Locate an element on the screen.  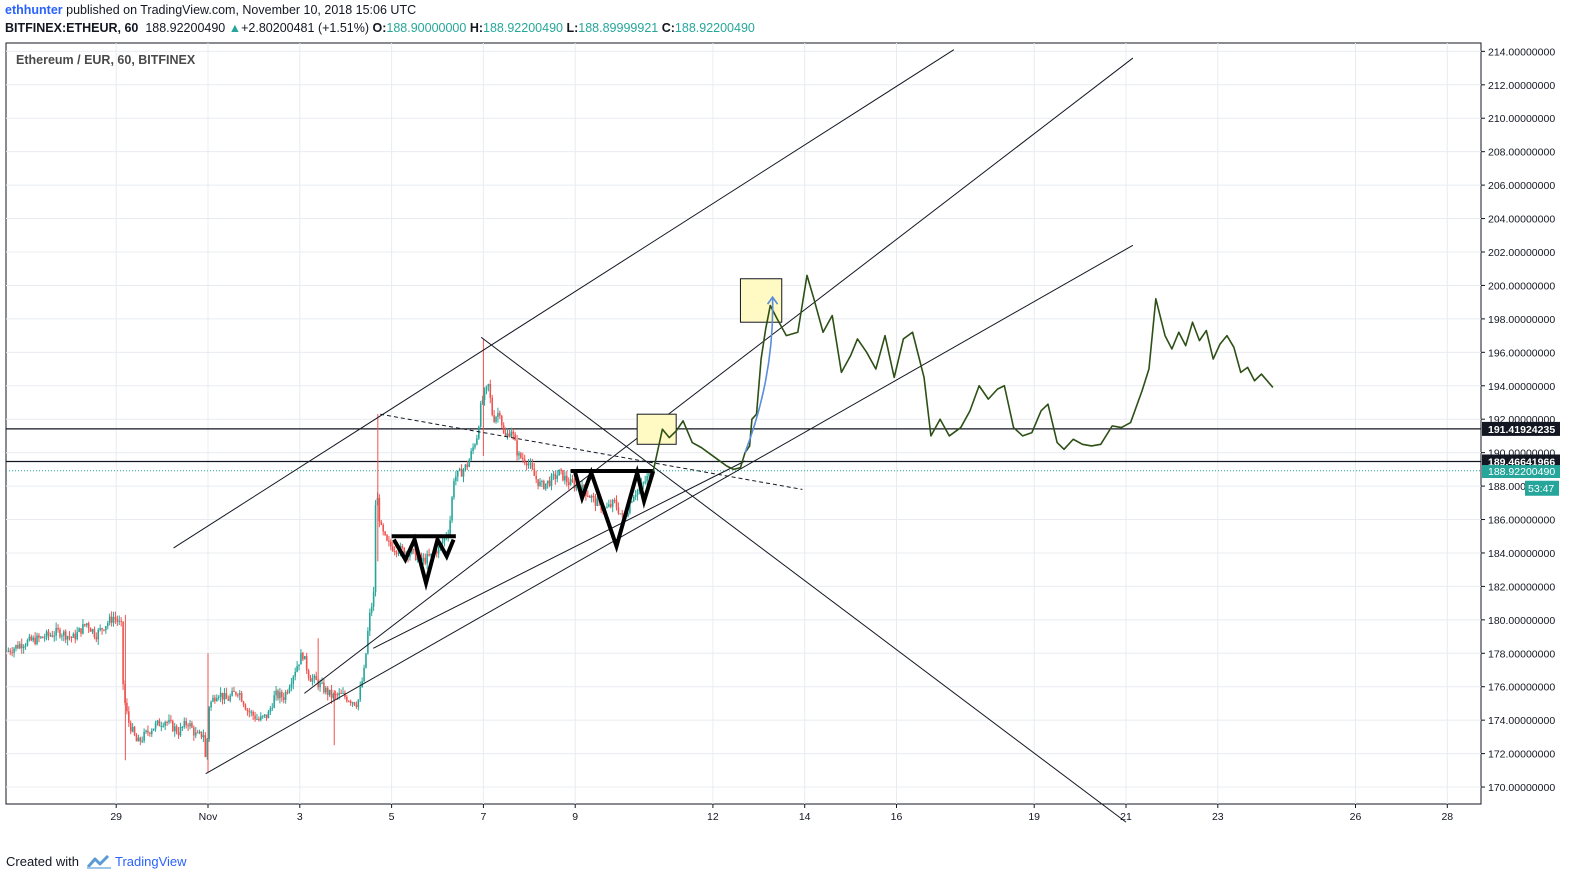
last-price-label: 188.92200490 is located at coordinates (1521, 472).